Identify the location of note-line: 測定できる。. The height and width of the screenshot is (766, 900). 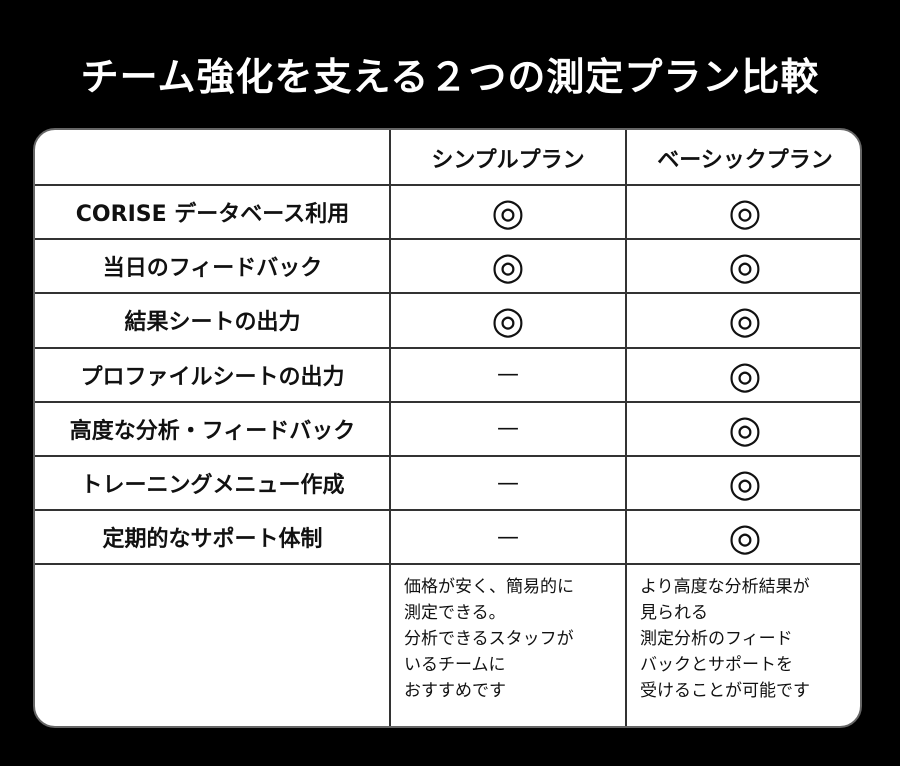
(455, 613).